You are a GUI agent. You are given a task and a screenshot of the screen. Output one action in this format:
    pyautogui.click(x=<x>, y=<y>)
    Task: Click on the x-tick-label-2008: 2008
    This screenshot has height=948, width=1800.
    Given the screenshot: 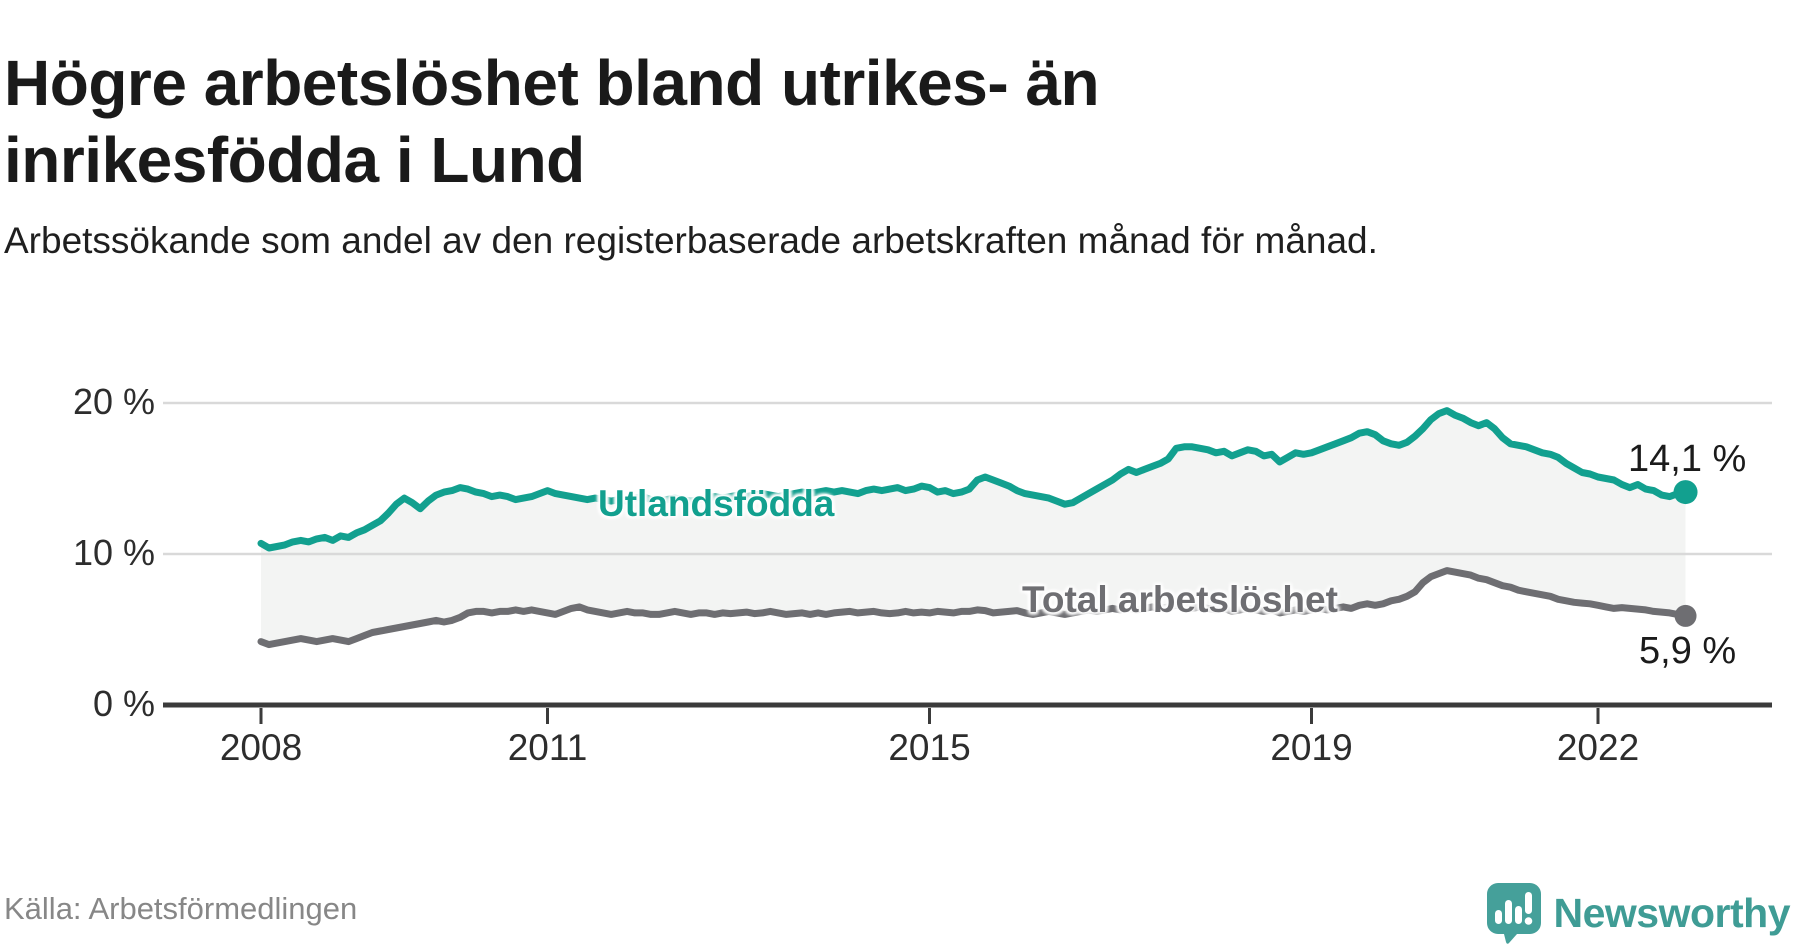 What is the action you would take?
    pyautogui.click(x=261, y=747)
    